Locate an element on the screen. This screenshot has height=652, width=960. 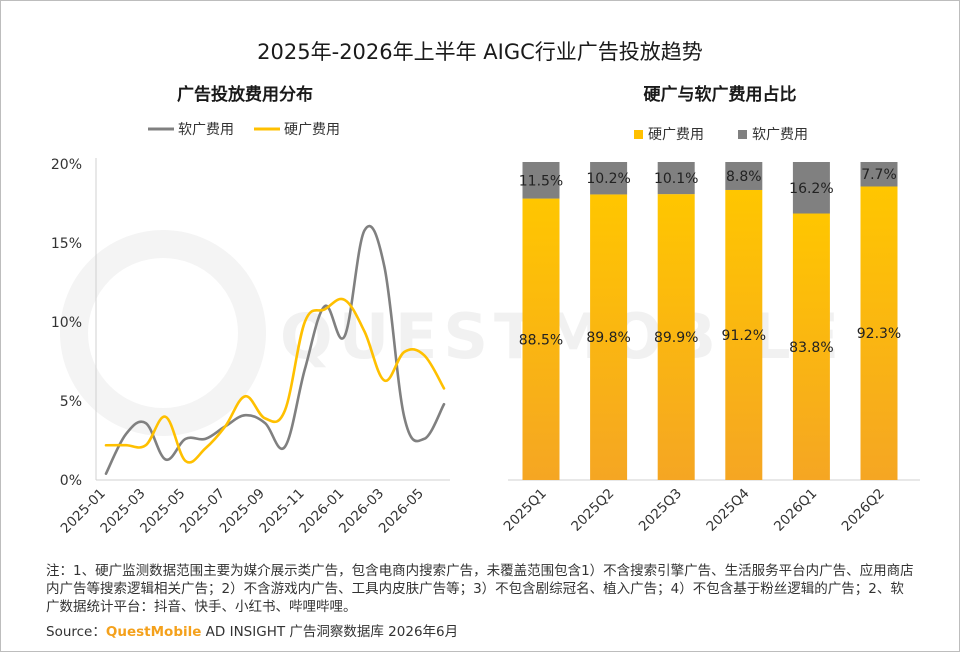
bar-hard-label: 83.8% is located at coordinates (811, 348).